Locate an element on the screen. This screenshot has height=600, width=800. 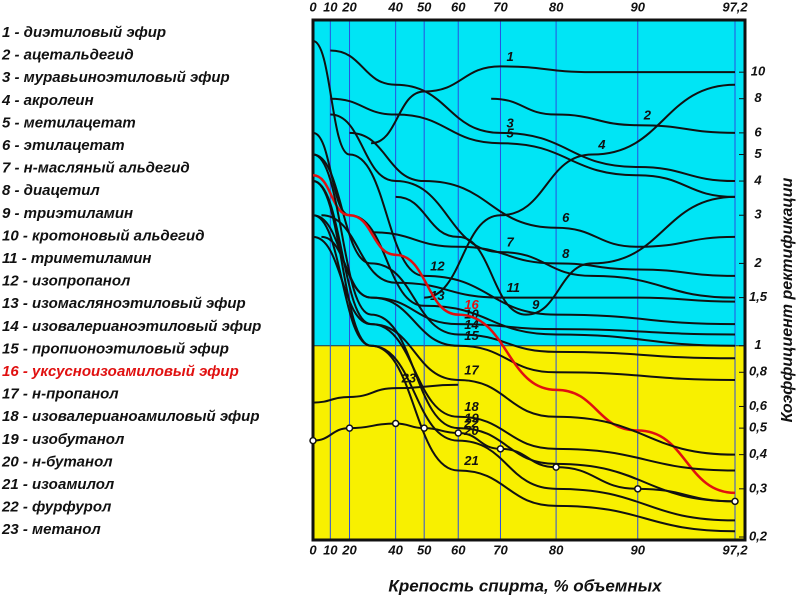
legend-entry: 19 - изобутанол is located at coordinates (63, 439).